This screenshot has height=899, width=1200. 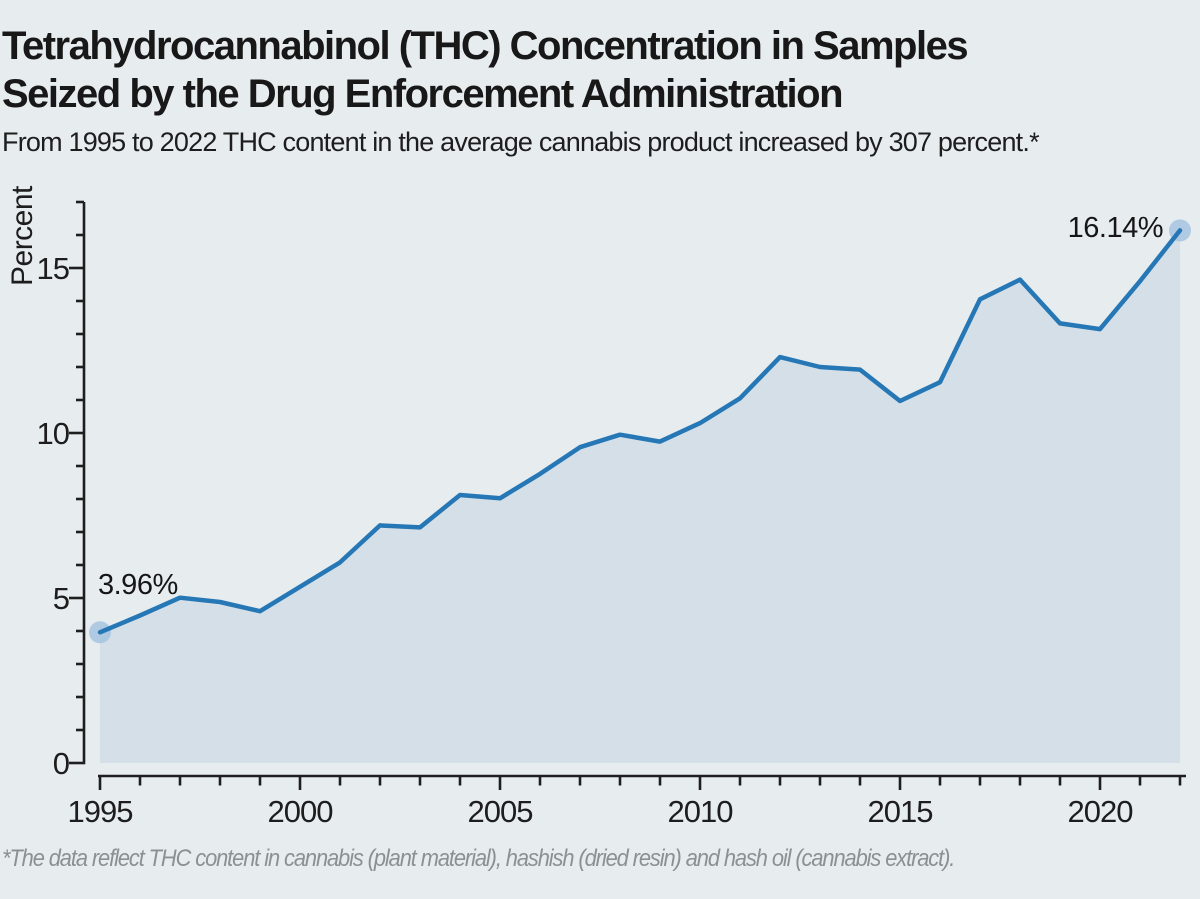 What do you see at coordinates (53, 433) in the screenshot?
I see `y-tick-label: 10` at bounding box center [53, 433].